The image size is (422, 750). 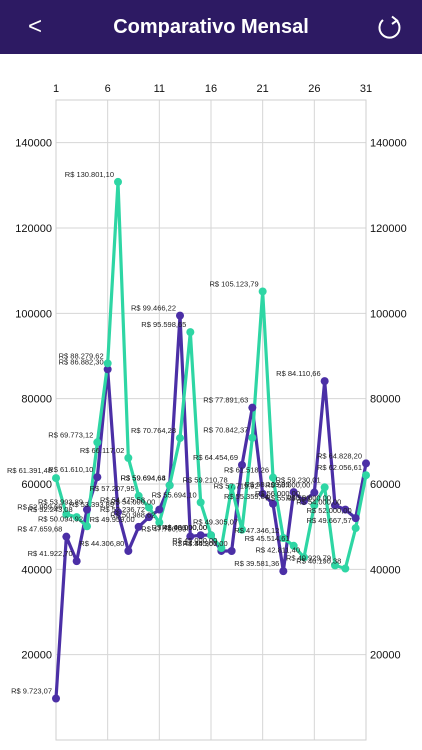 I want to click on y-tick-label-right: 40000, so click(x=385, y=570).